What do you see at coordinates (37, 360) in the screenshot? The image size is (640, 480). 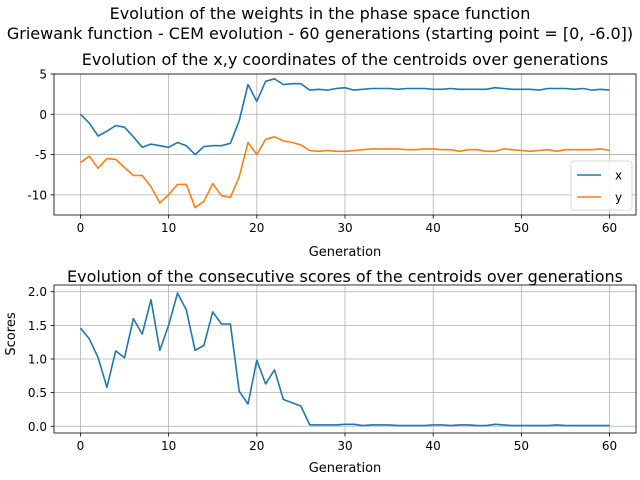 I see `y-tick-label: 1.0` at bounding box center [37, 360].